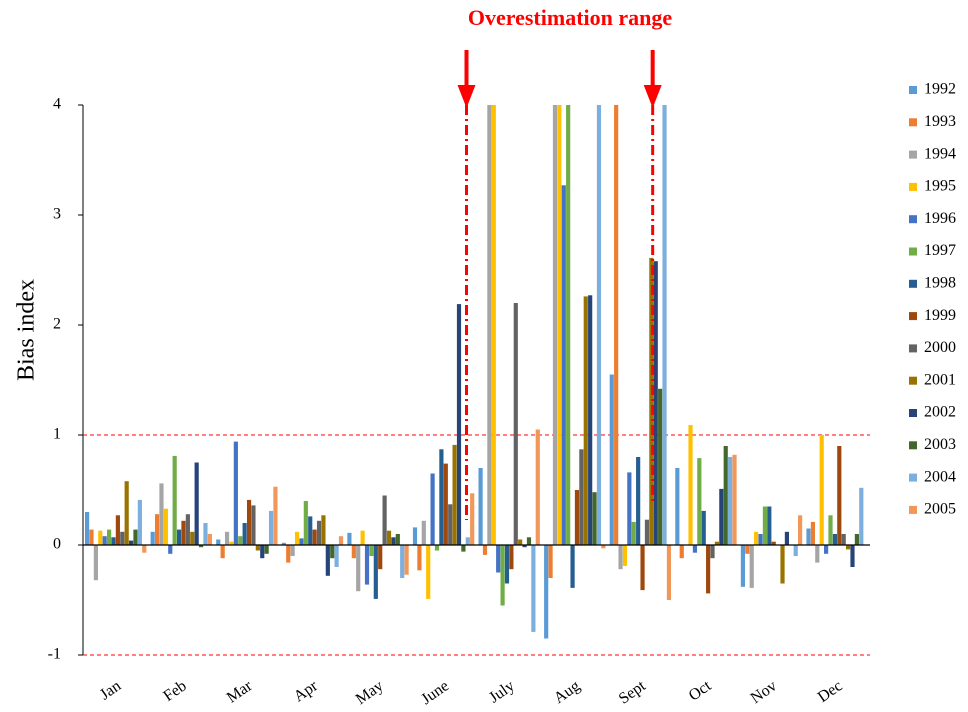 The height and width of the screenshot is (712, 968). I want to click on y-axis-label: Bias index, so click(27, 330).